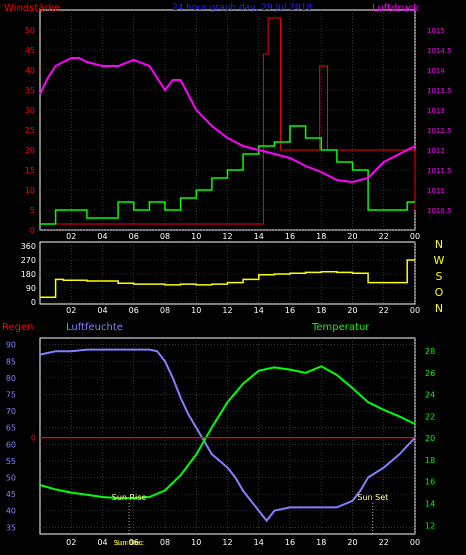 The height and width of the screenshot is (555, 466). I want to click on chart-title: 24 hour graph day, 29 Jul 2018, so click(242, 8).